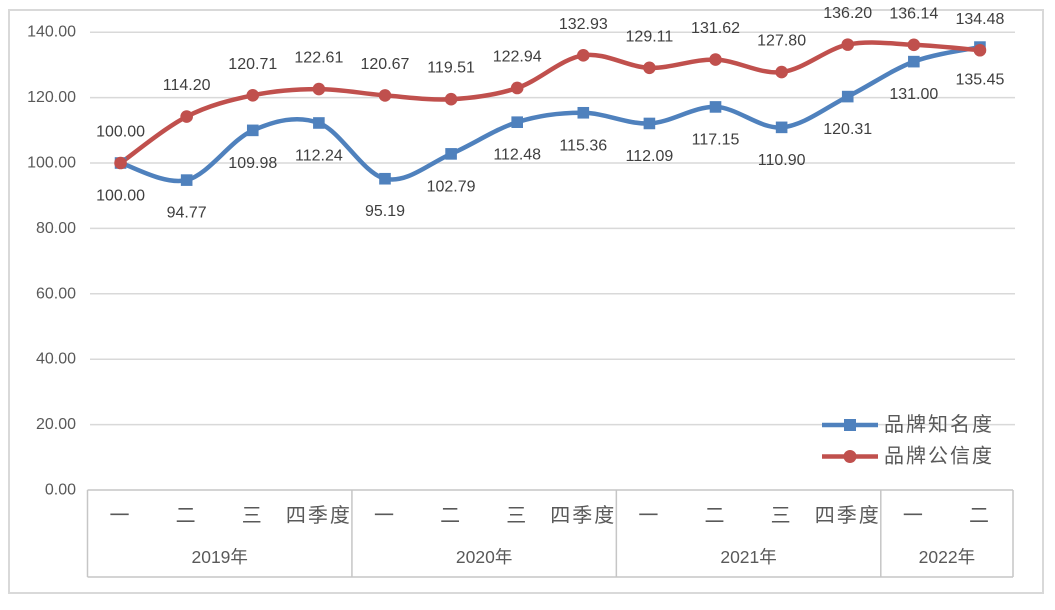  What do you see at coordinates (451, 68) in the screenshot?
I see `data-point-label-s1-5: 119.51` at bounding box center [451, 68].